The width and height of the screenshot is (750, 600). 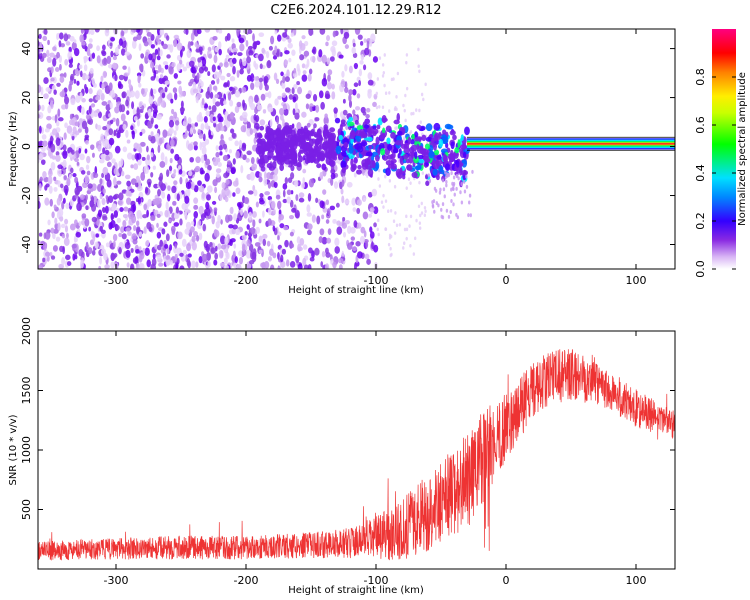 What do you see at coordinates (26, 98) in the screenshot?
I see `spectrogram-y-tick-label: 20` at bounding box center [26, 98].